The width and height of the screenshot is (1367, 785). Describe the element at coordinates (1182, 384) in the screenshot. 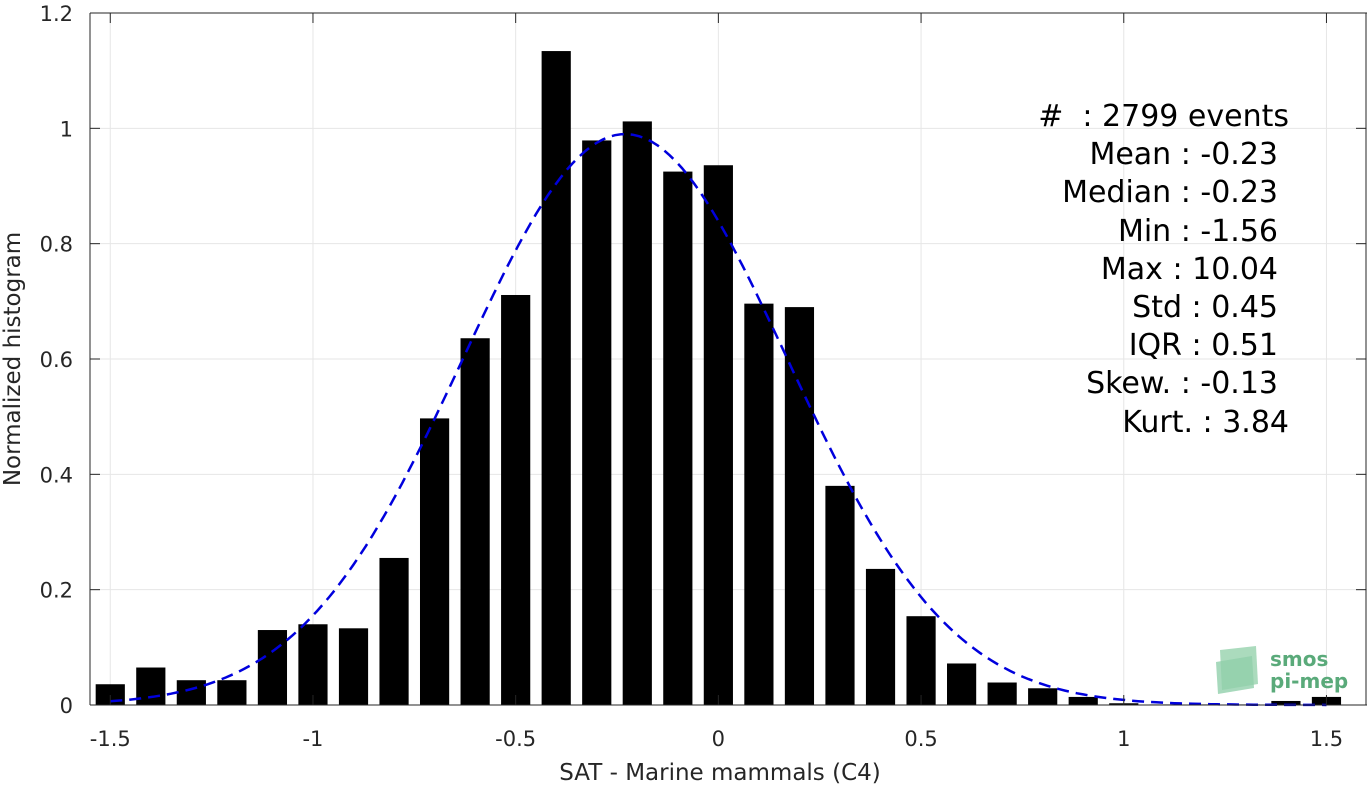

I see `stat-line: Skew. : -0.13` at that location.